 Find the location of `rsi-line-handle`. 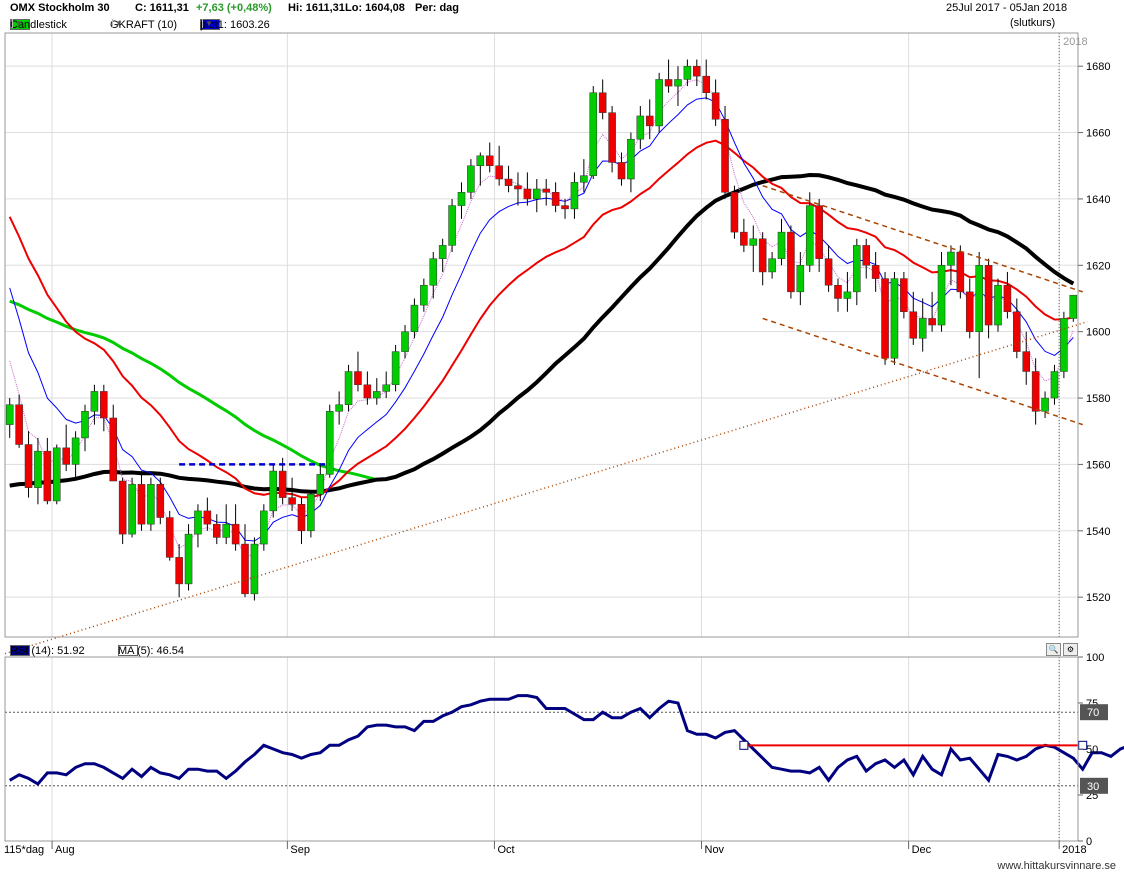

rsi-line-handle is located at coordinates (744, 745).